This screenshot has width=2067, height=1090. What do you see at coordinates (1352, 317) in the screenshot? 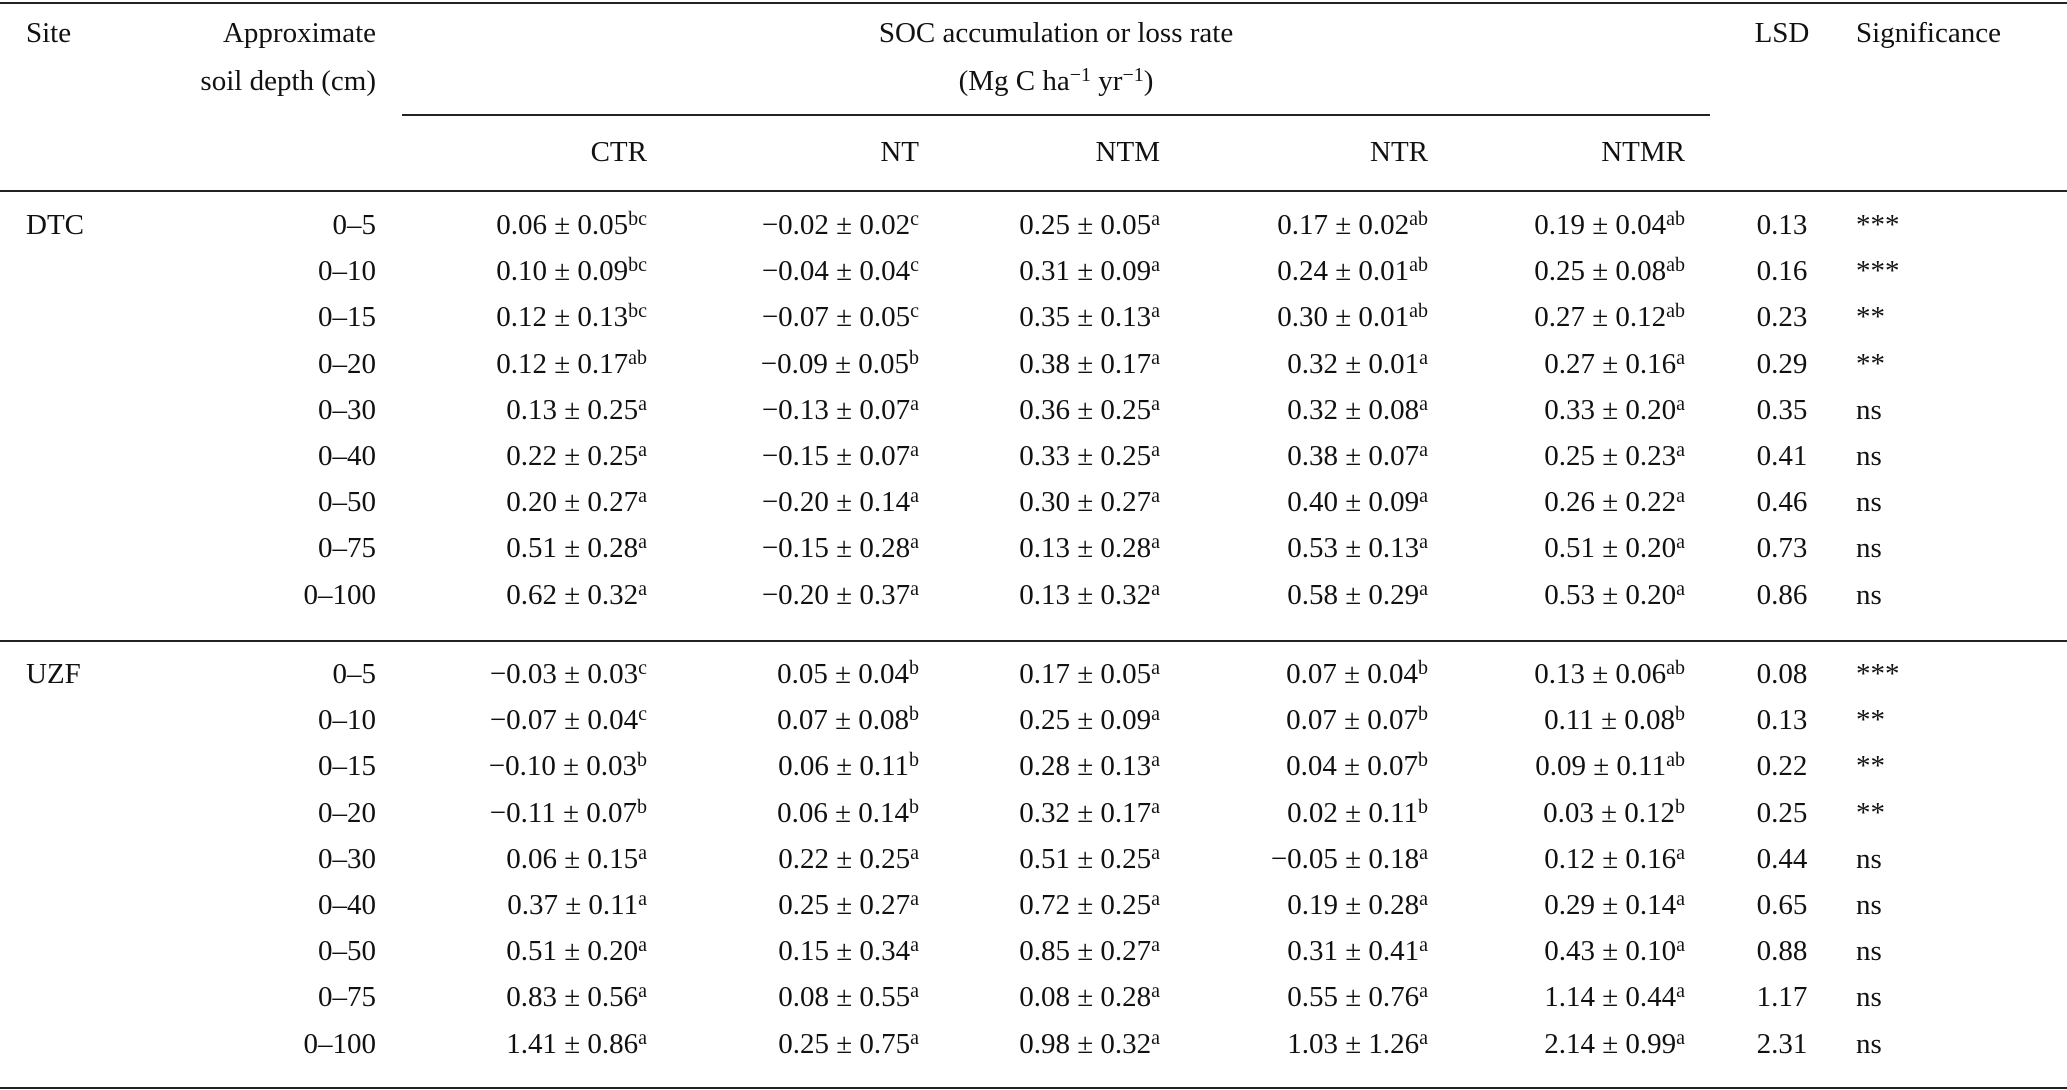
I see `rate-cell: 0.30 ± 0.01ab` at bounding box center [1352, 317].